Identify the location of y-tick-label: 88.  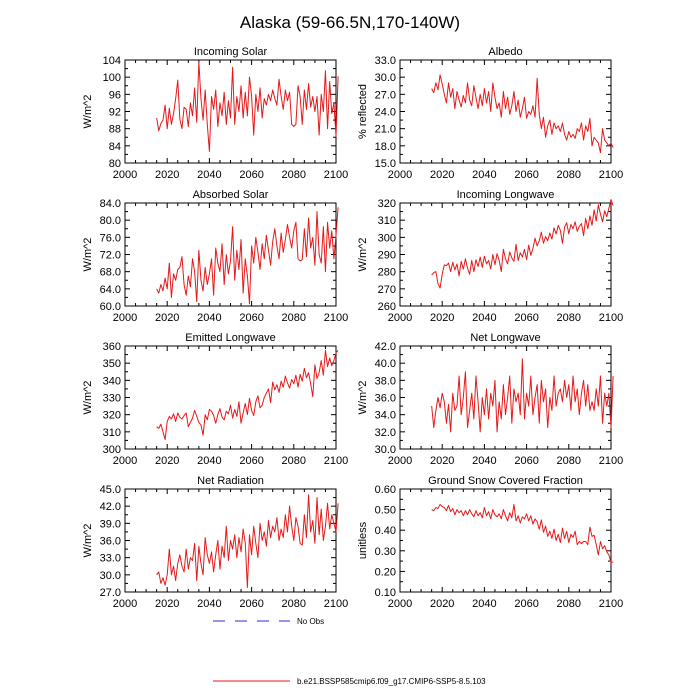
(115, 130).